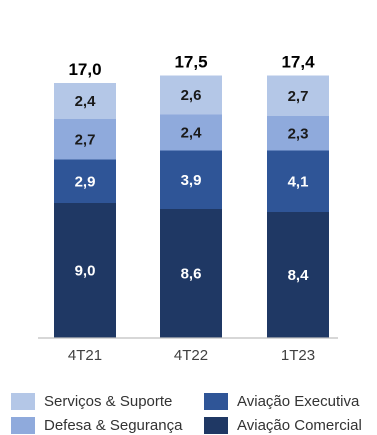 This screenshot has height=435, width=377. What do you see at coordinates (190, 62) in the screenshot?
I see `total-label: 17,5` at bounding box center [190, 62].